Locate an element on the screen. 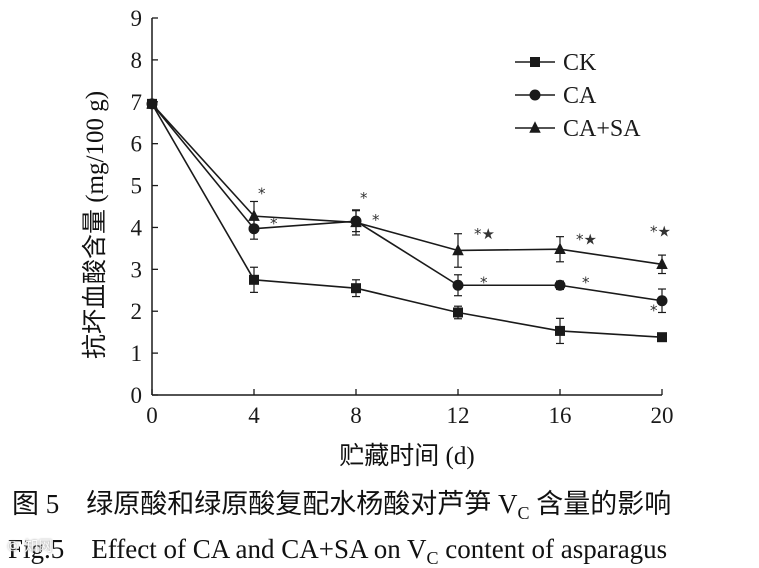  caption-chinese: 图 5 绿原酸和绿原酸复配水杨酸对芦笋 VC 含量的影响 is located at coordinates (379, 502).